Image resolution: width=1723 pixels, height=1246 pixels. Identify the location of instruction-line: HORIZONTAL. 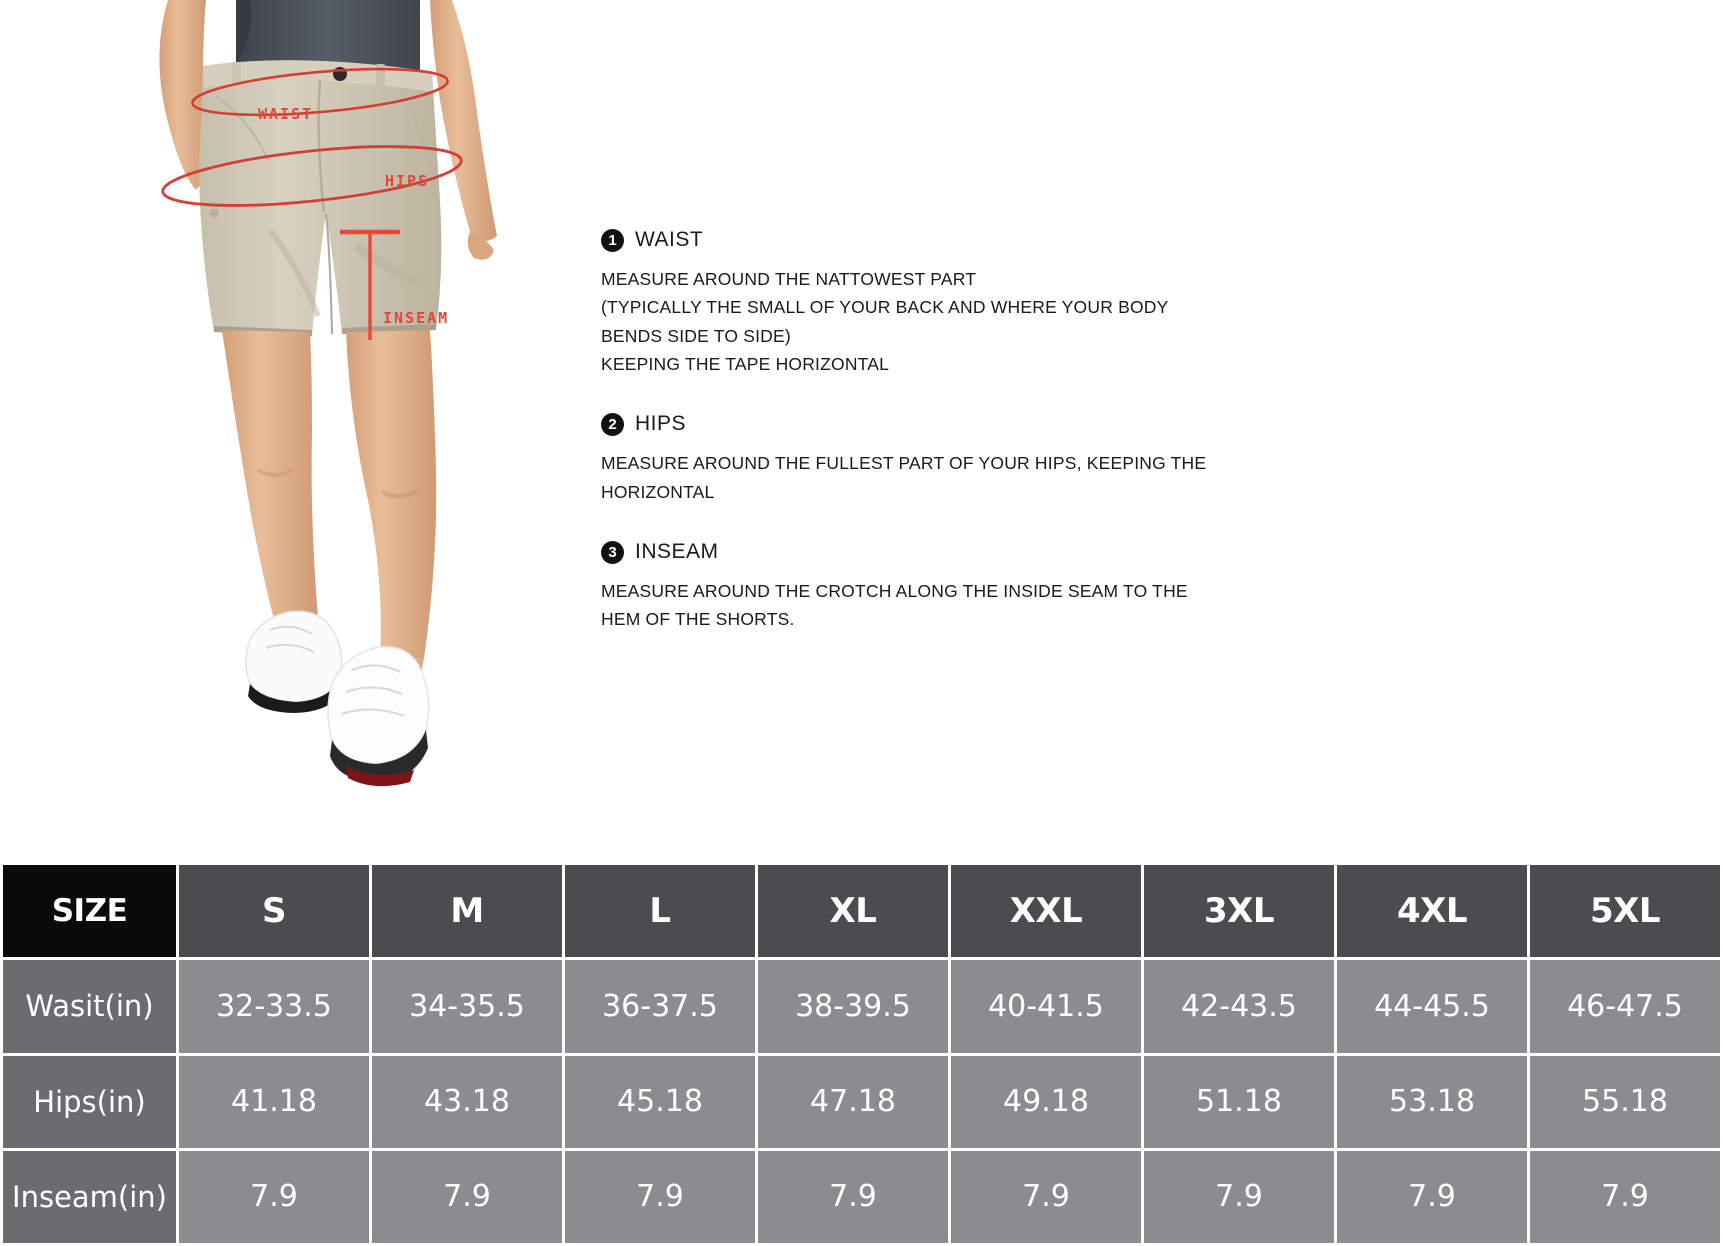
(658, 491).